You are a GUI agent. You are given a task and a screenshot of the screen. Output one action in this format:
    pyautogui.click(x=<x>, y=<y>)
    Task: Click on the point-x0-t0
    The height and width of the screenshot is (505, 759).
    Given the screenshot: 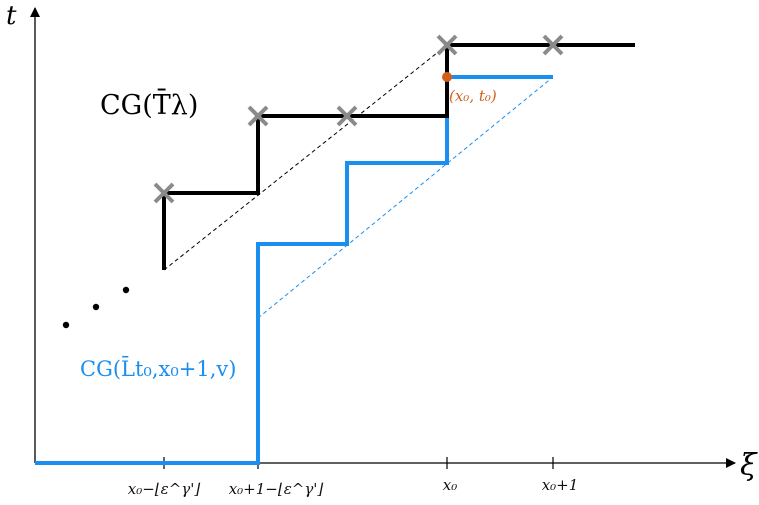 What is the action you would take?
    pyautogui.click(x=447, y=77)
    